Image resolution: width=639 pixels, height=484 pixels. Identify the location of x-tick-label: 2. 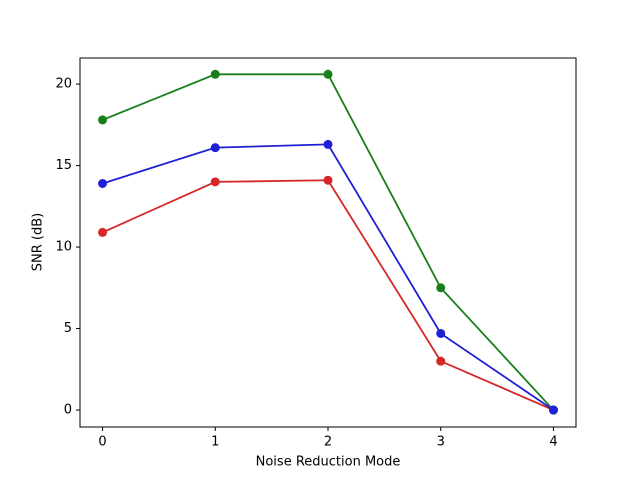
(328, 442).